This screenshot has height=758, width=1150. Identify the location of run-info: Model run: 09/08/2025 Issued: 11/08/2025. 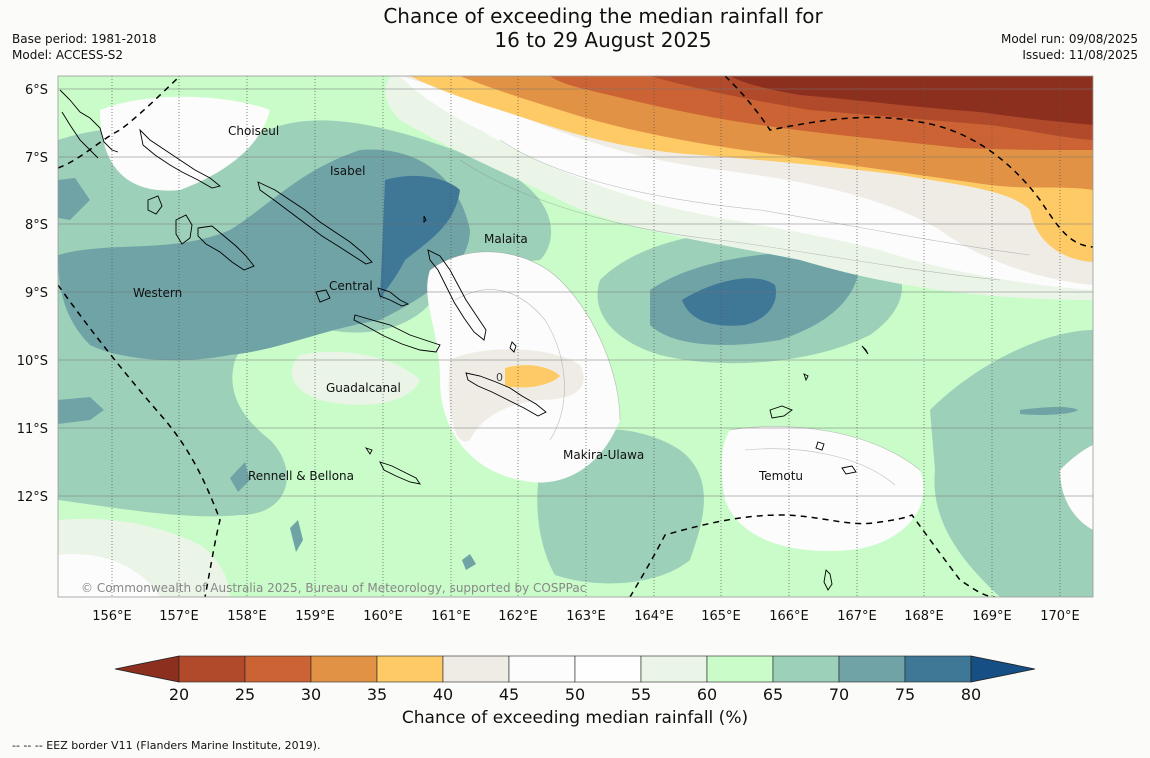
(1069, 47).